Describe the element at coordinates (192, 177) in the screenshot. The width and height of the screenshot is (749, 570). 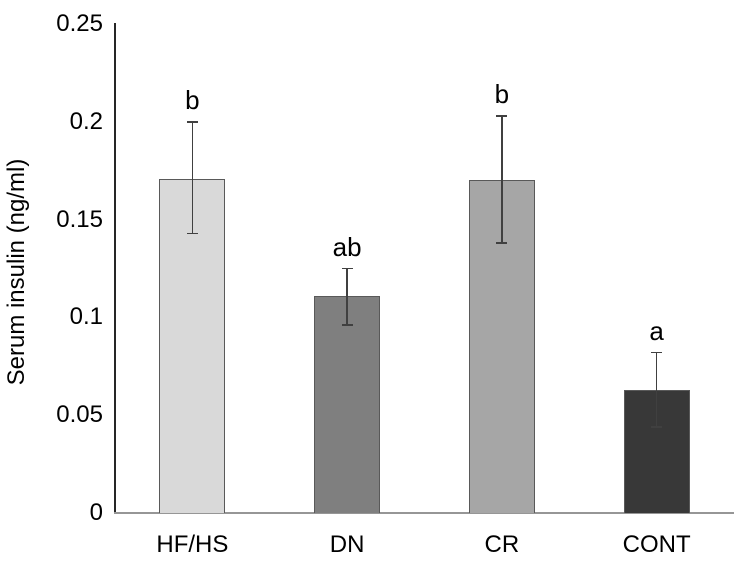
I see `error-bar-hfhs` at that location.